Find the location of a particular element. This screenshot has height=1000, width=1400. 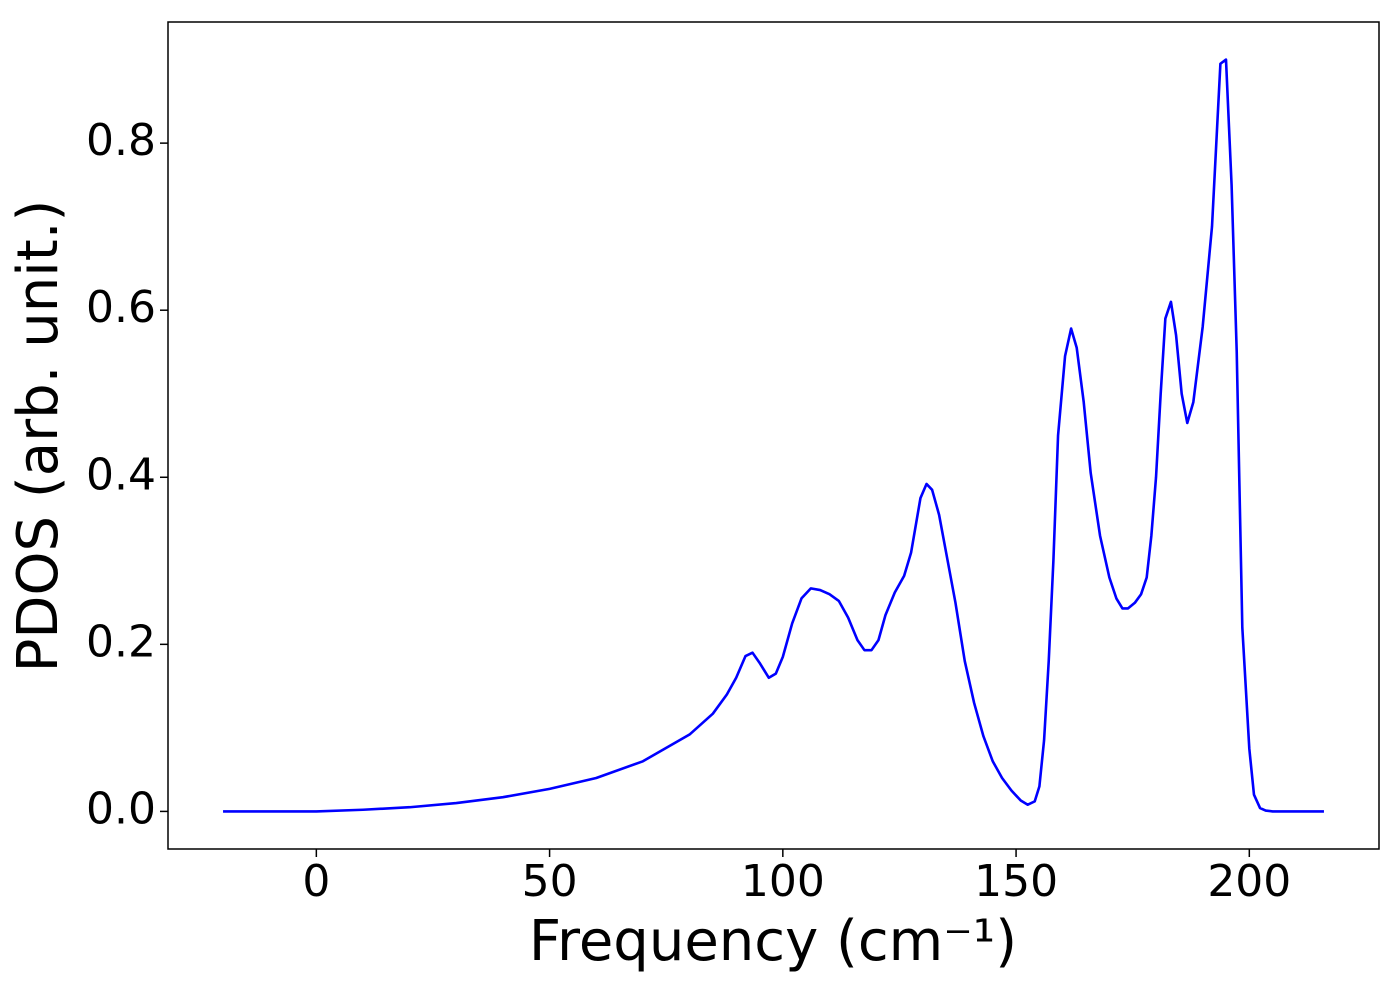

y-tick-label: 0.2 is located at coordinates (121, 641).